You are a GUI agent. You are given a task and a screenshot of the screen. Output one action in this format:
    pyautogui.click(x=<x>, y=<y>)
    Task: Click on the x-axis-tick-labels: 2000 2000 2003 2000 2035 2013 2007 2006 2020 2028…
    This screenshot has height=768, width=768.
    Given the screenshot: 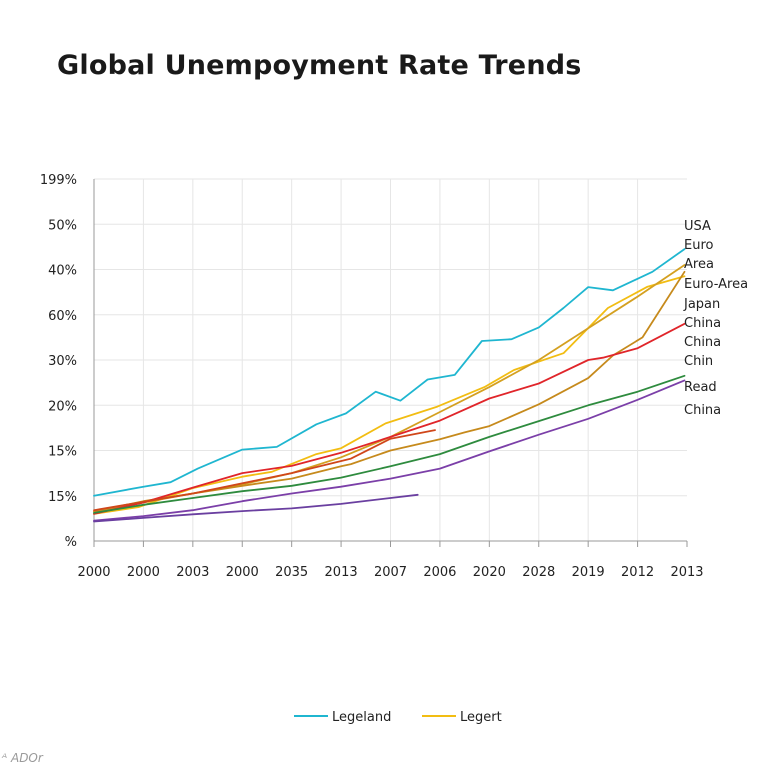 What is the action you would take?
    pyautogui.click(x=390, y=572)
    